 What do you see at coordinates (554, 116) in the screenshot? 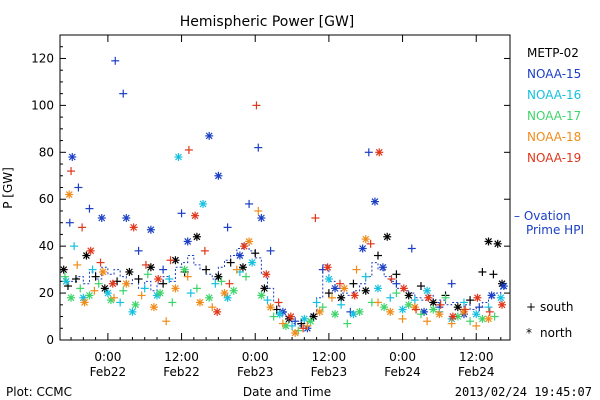
I see `legend-item: NOAA-17` at bounding box center [554, 116].